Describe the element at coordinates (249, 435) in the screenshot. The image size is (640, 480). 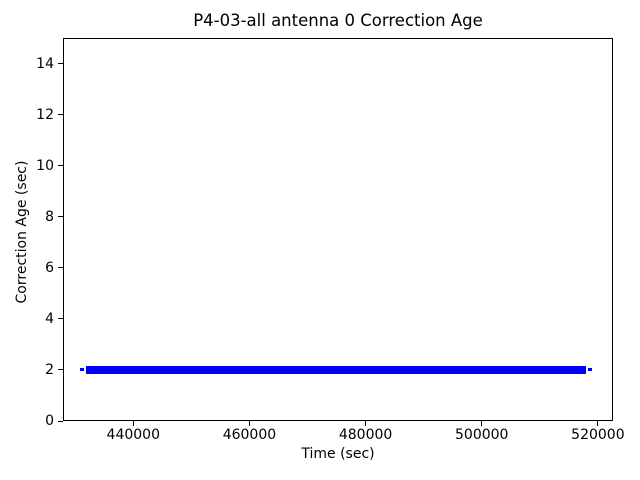
I see `x-tick-label: 460000` at that location.